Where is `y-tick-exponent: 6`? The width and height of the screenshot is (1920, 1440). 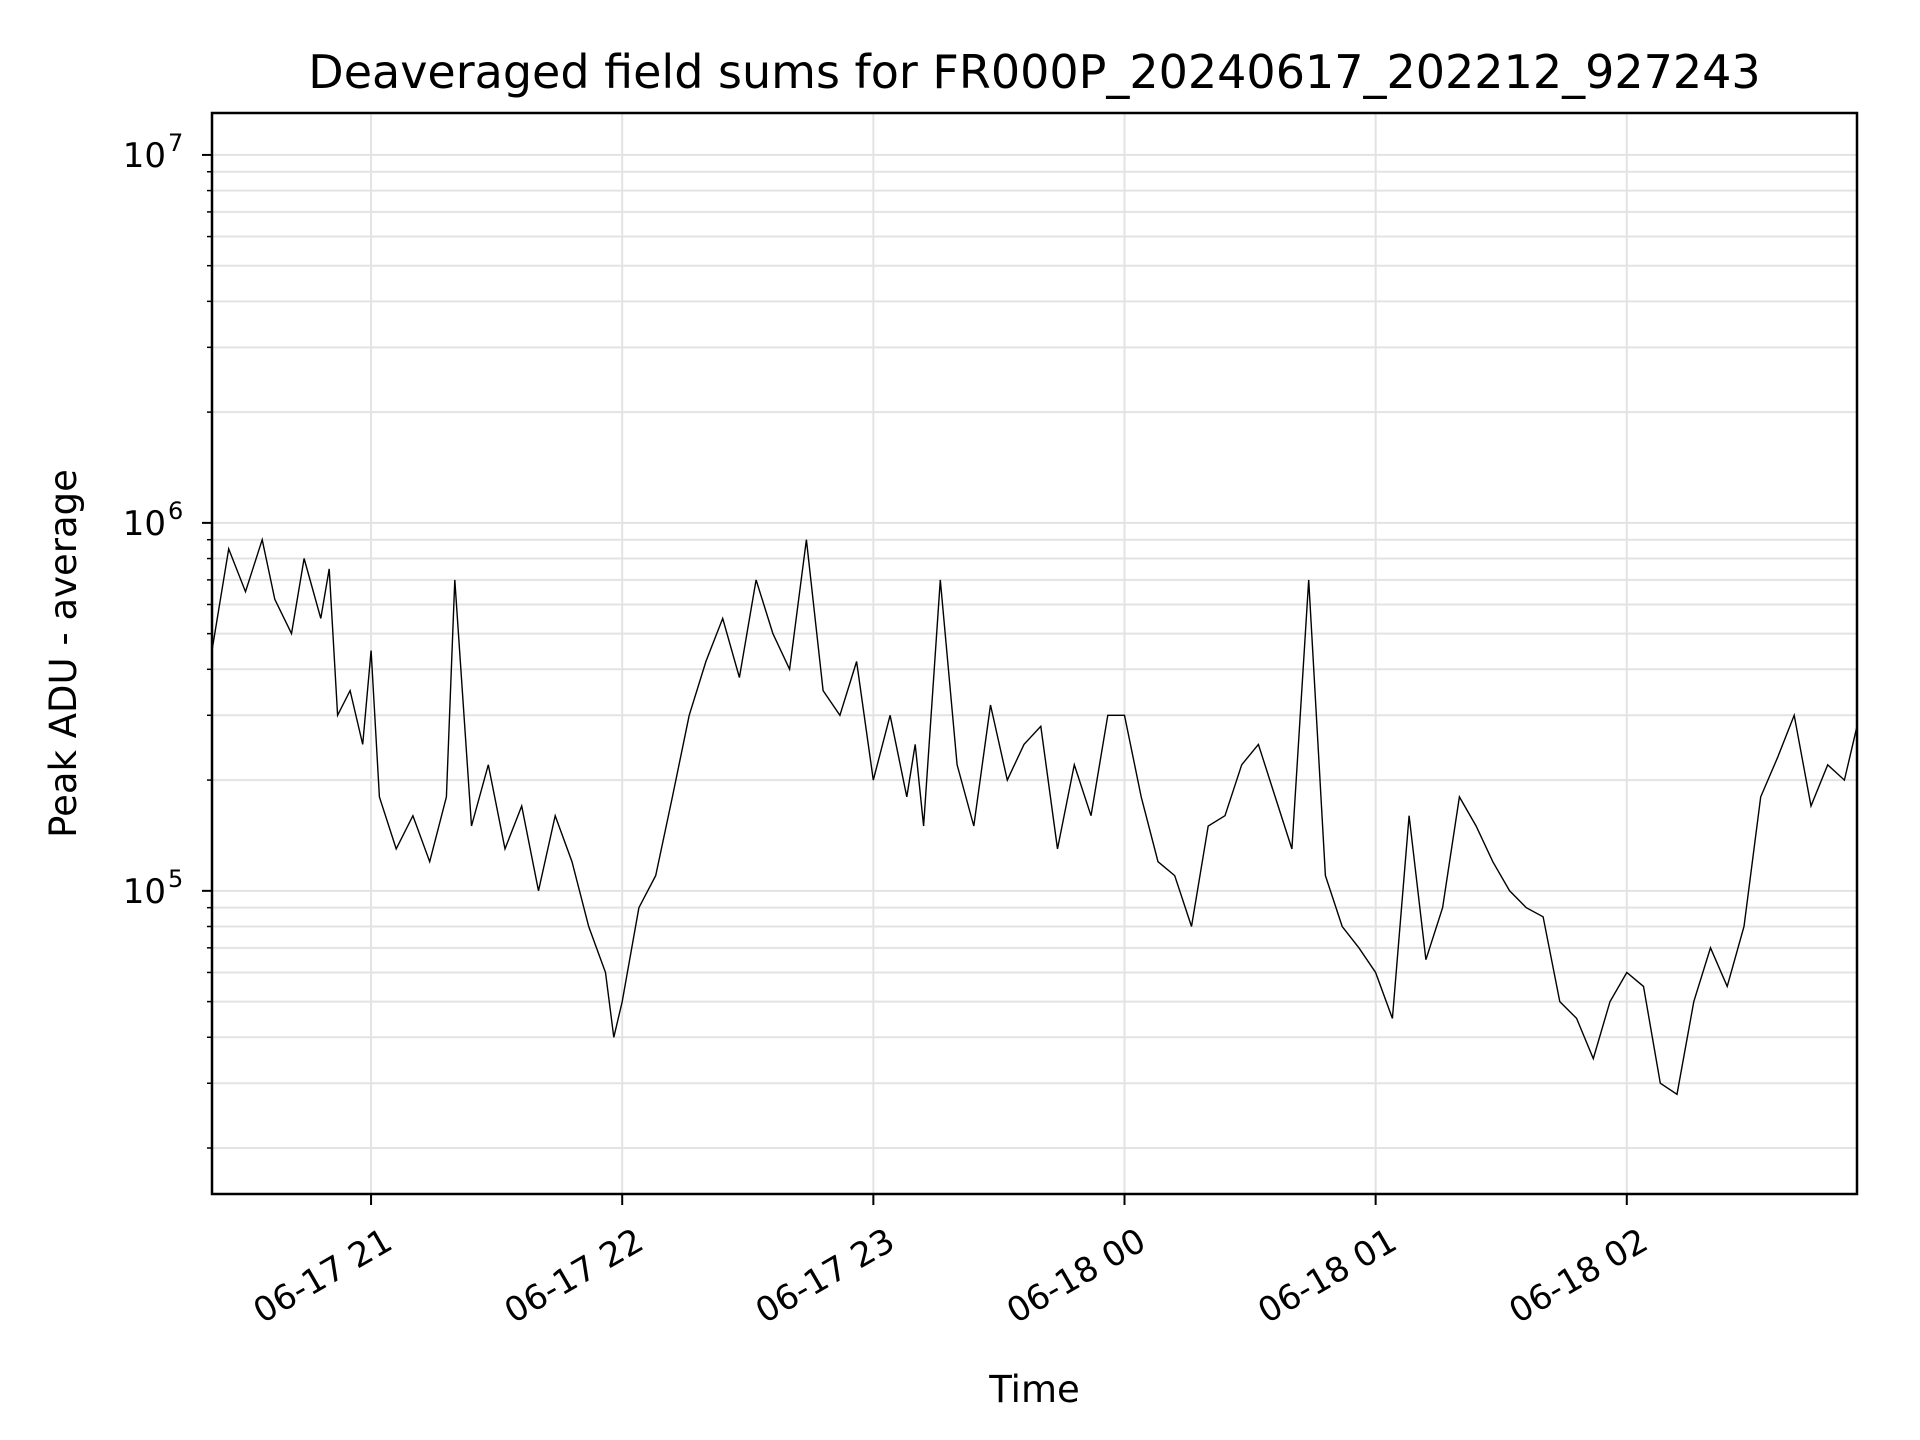
y-tick-exponent: 6 is located at coordinates (175, 511).